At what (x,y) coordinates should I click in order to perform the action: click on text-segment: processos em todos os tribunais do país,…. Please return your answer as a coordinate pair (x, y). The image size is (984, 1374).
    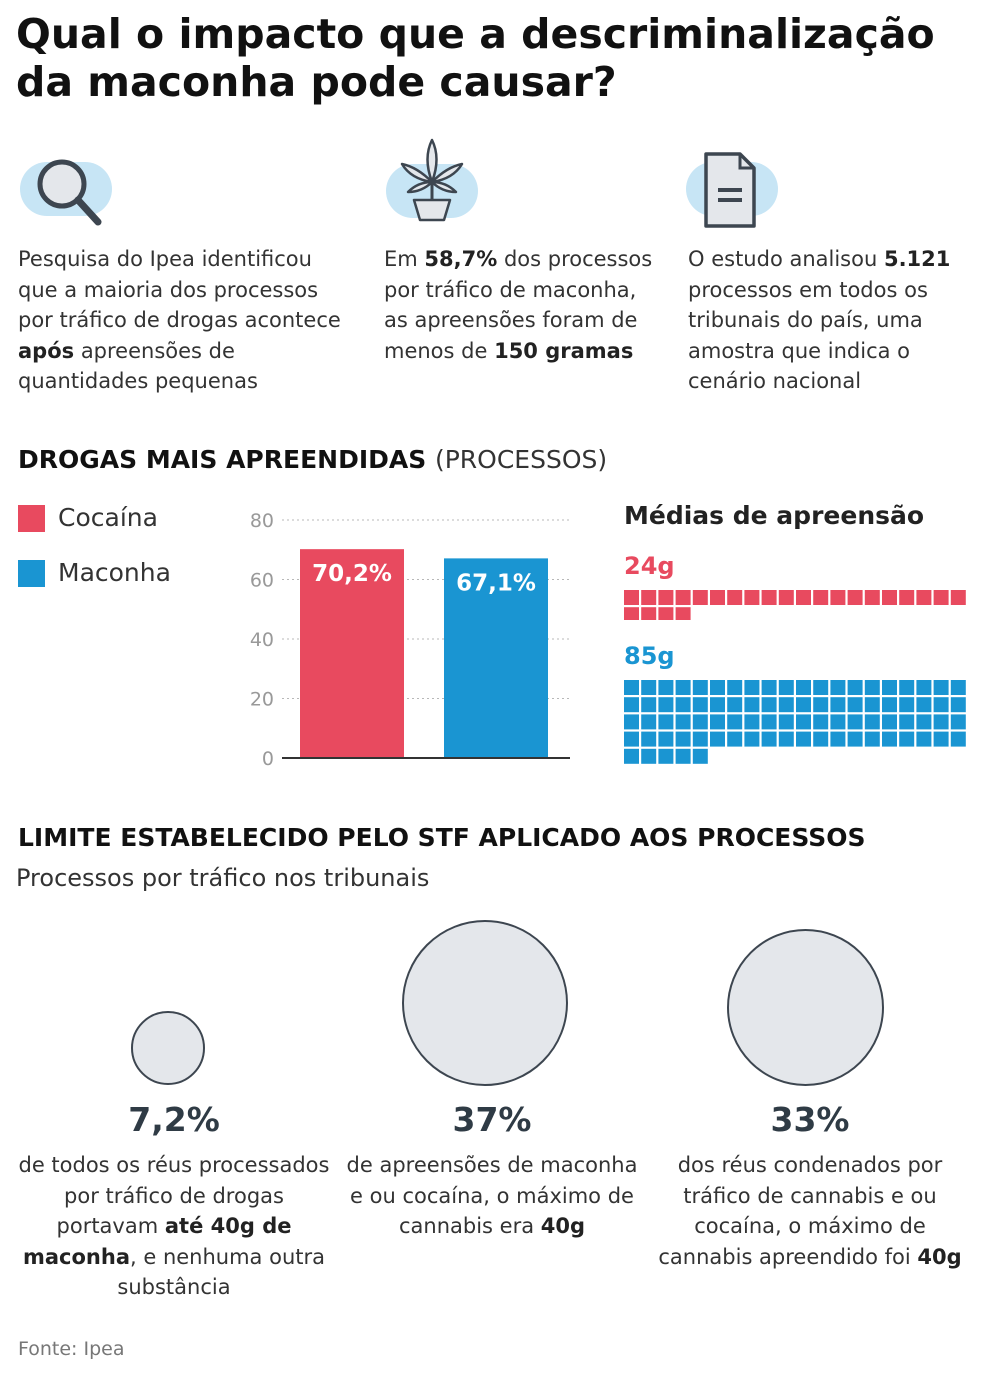
    Looking at the image, I should click on (808, 335).